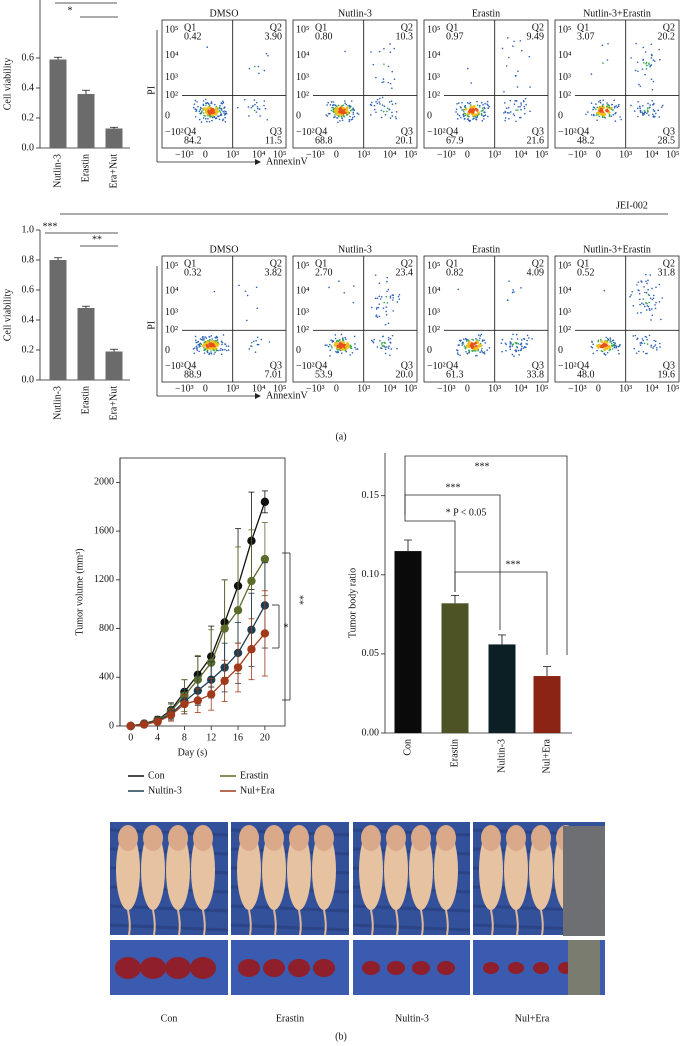 The width and height of the screenshot is (682, 1046). Describe the element at coordinates (436, 132) in the screenshot. I see `flow-y-tick-label: −10²` at that location.